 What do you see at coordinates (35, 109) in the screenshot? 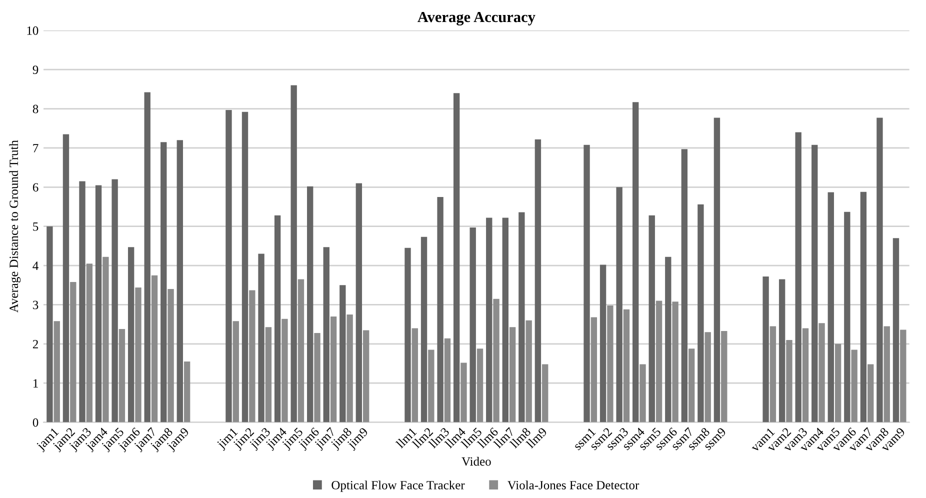
I see `y-tick-label: 8` at bounding box center [35, 109].